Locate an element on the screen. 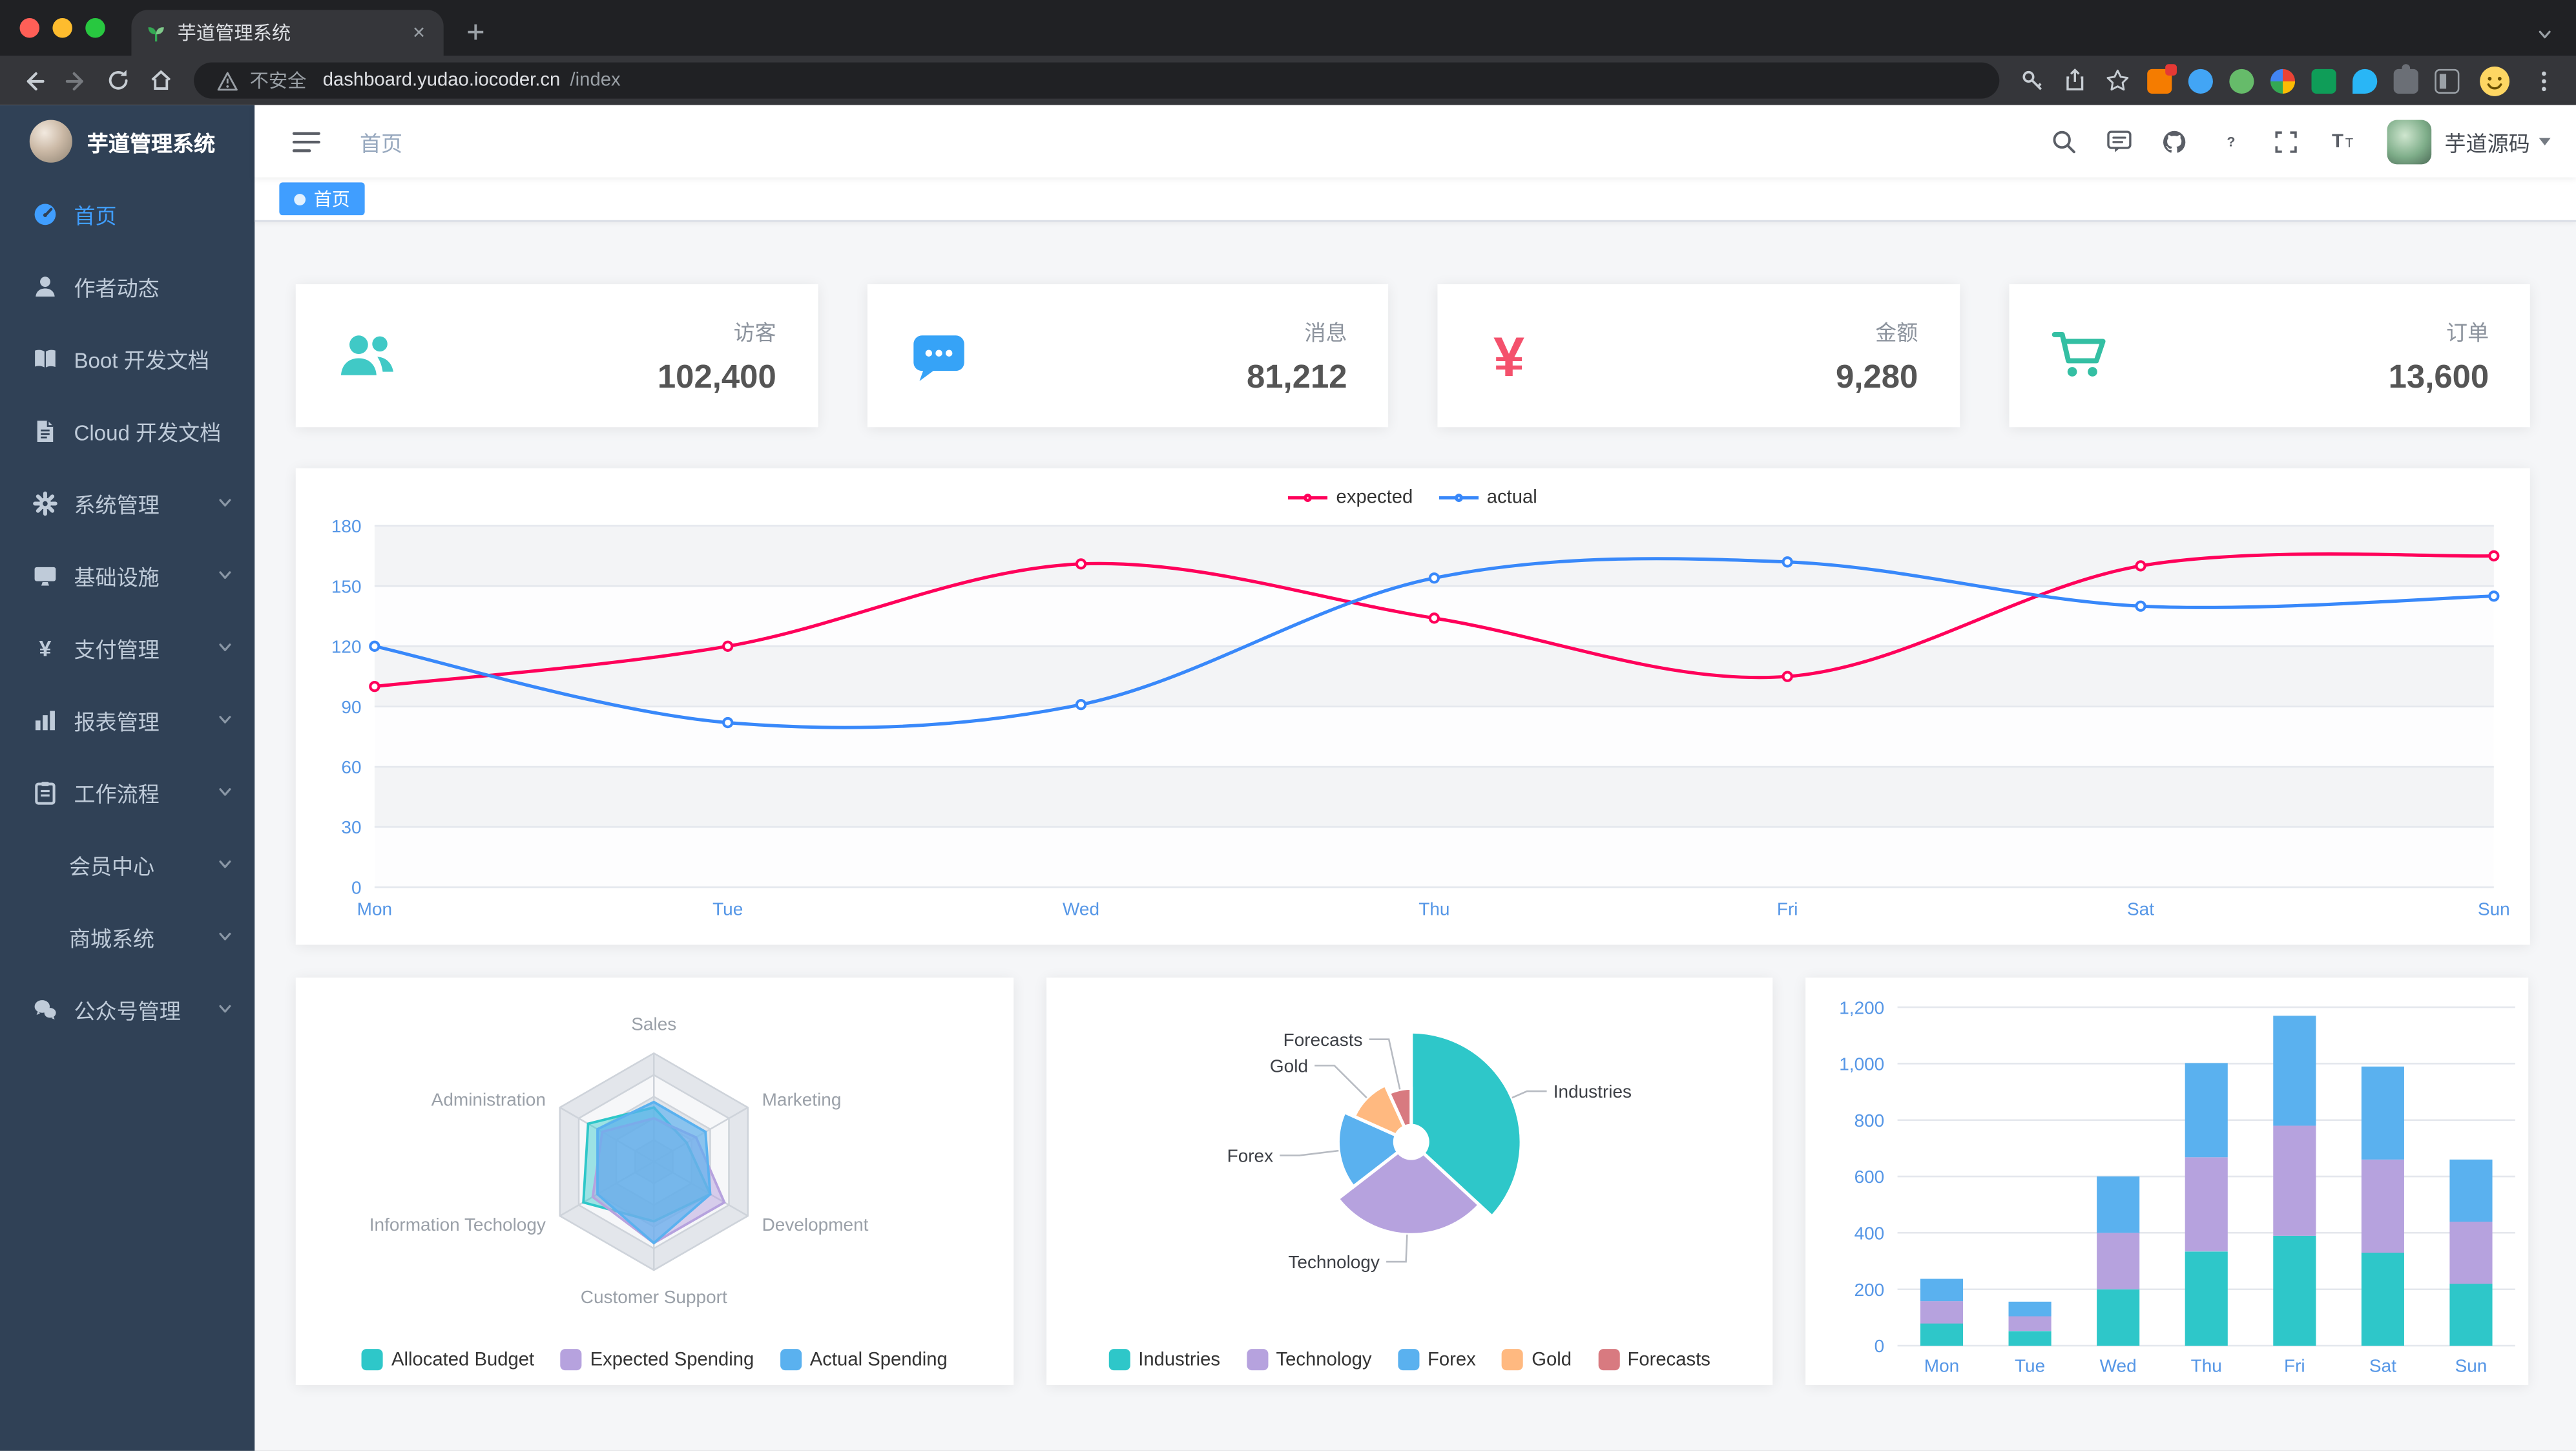 This screenshot has height=1451, width=2576. sidebar-item-10: 商城系统 is located at coordinates (127, 937).